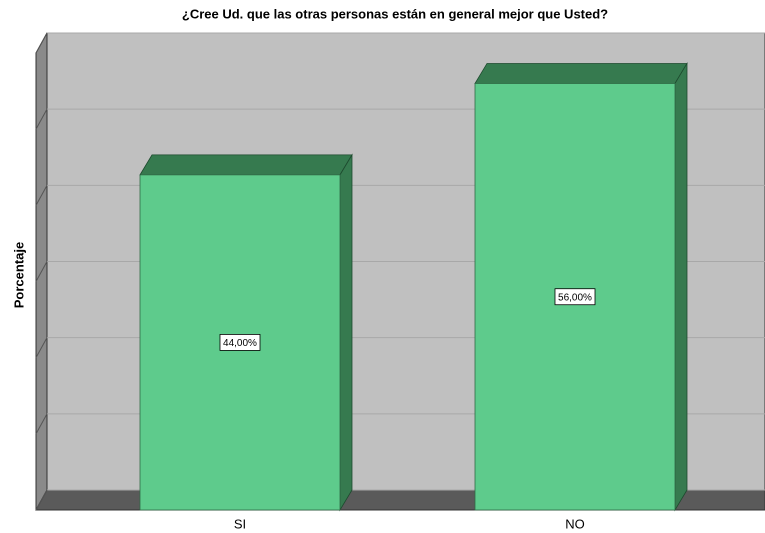 This screenshot has width=765, height=533. What do you see at coordinates (575, 523) in the screenshot?
I see `x-tick-label: NO` at bounding box center [575, 523].